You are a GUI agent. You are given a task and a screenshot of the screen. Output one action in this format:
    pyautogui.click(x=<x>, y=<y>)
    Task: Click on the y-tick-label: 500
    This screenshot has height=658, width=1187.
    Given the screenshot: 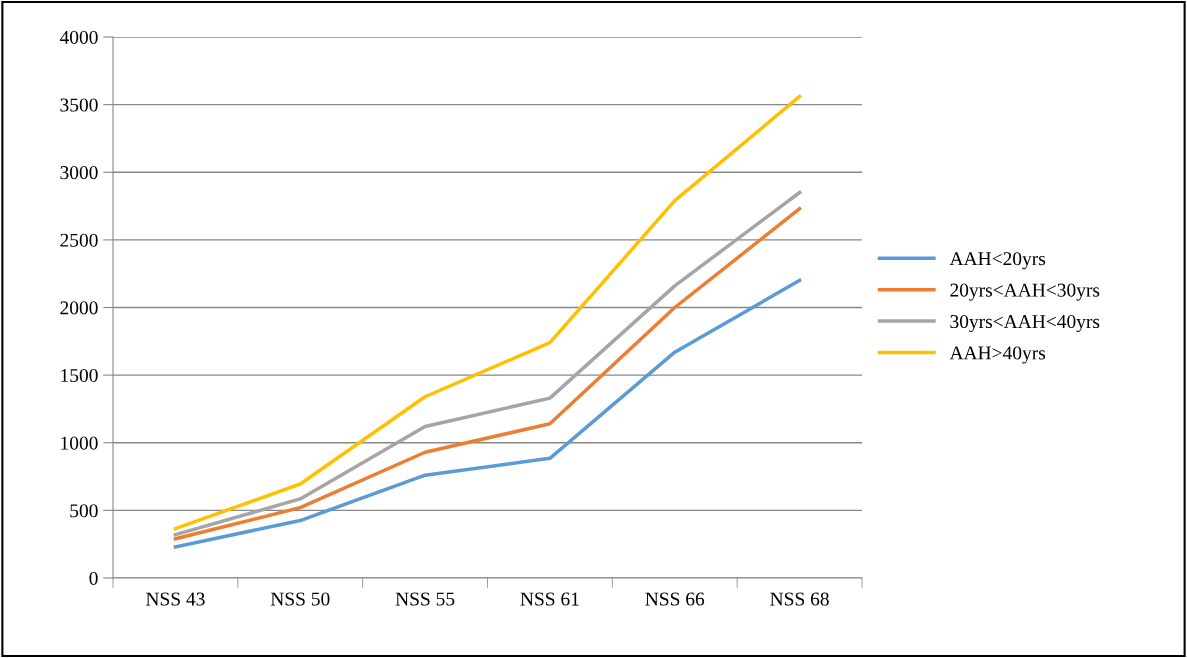 What is the action you would take?
    pyautogui.click(x=84, y=511)
    